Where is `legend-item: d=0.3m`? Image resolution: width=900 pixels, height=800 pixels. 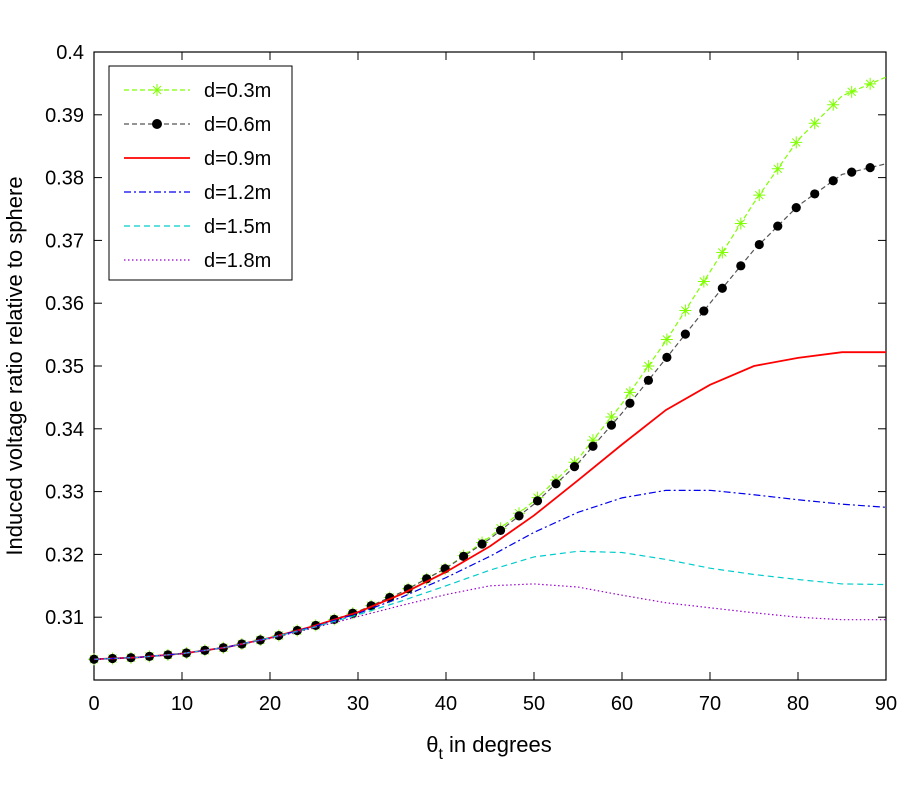
legend-item: d=0.3m is located at coordinates (197, 91).